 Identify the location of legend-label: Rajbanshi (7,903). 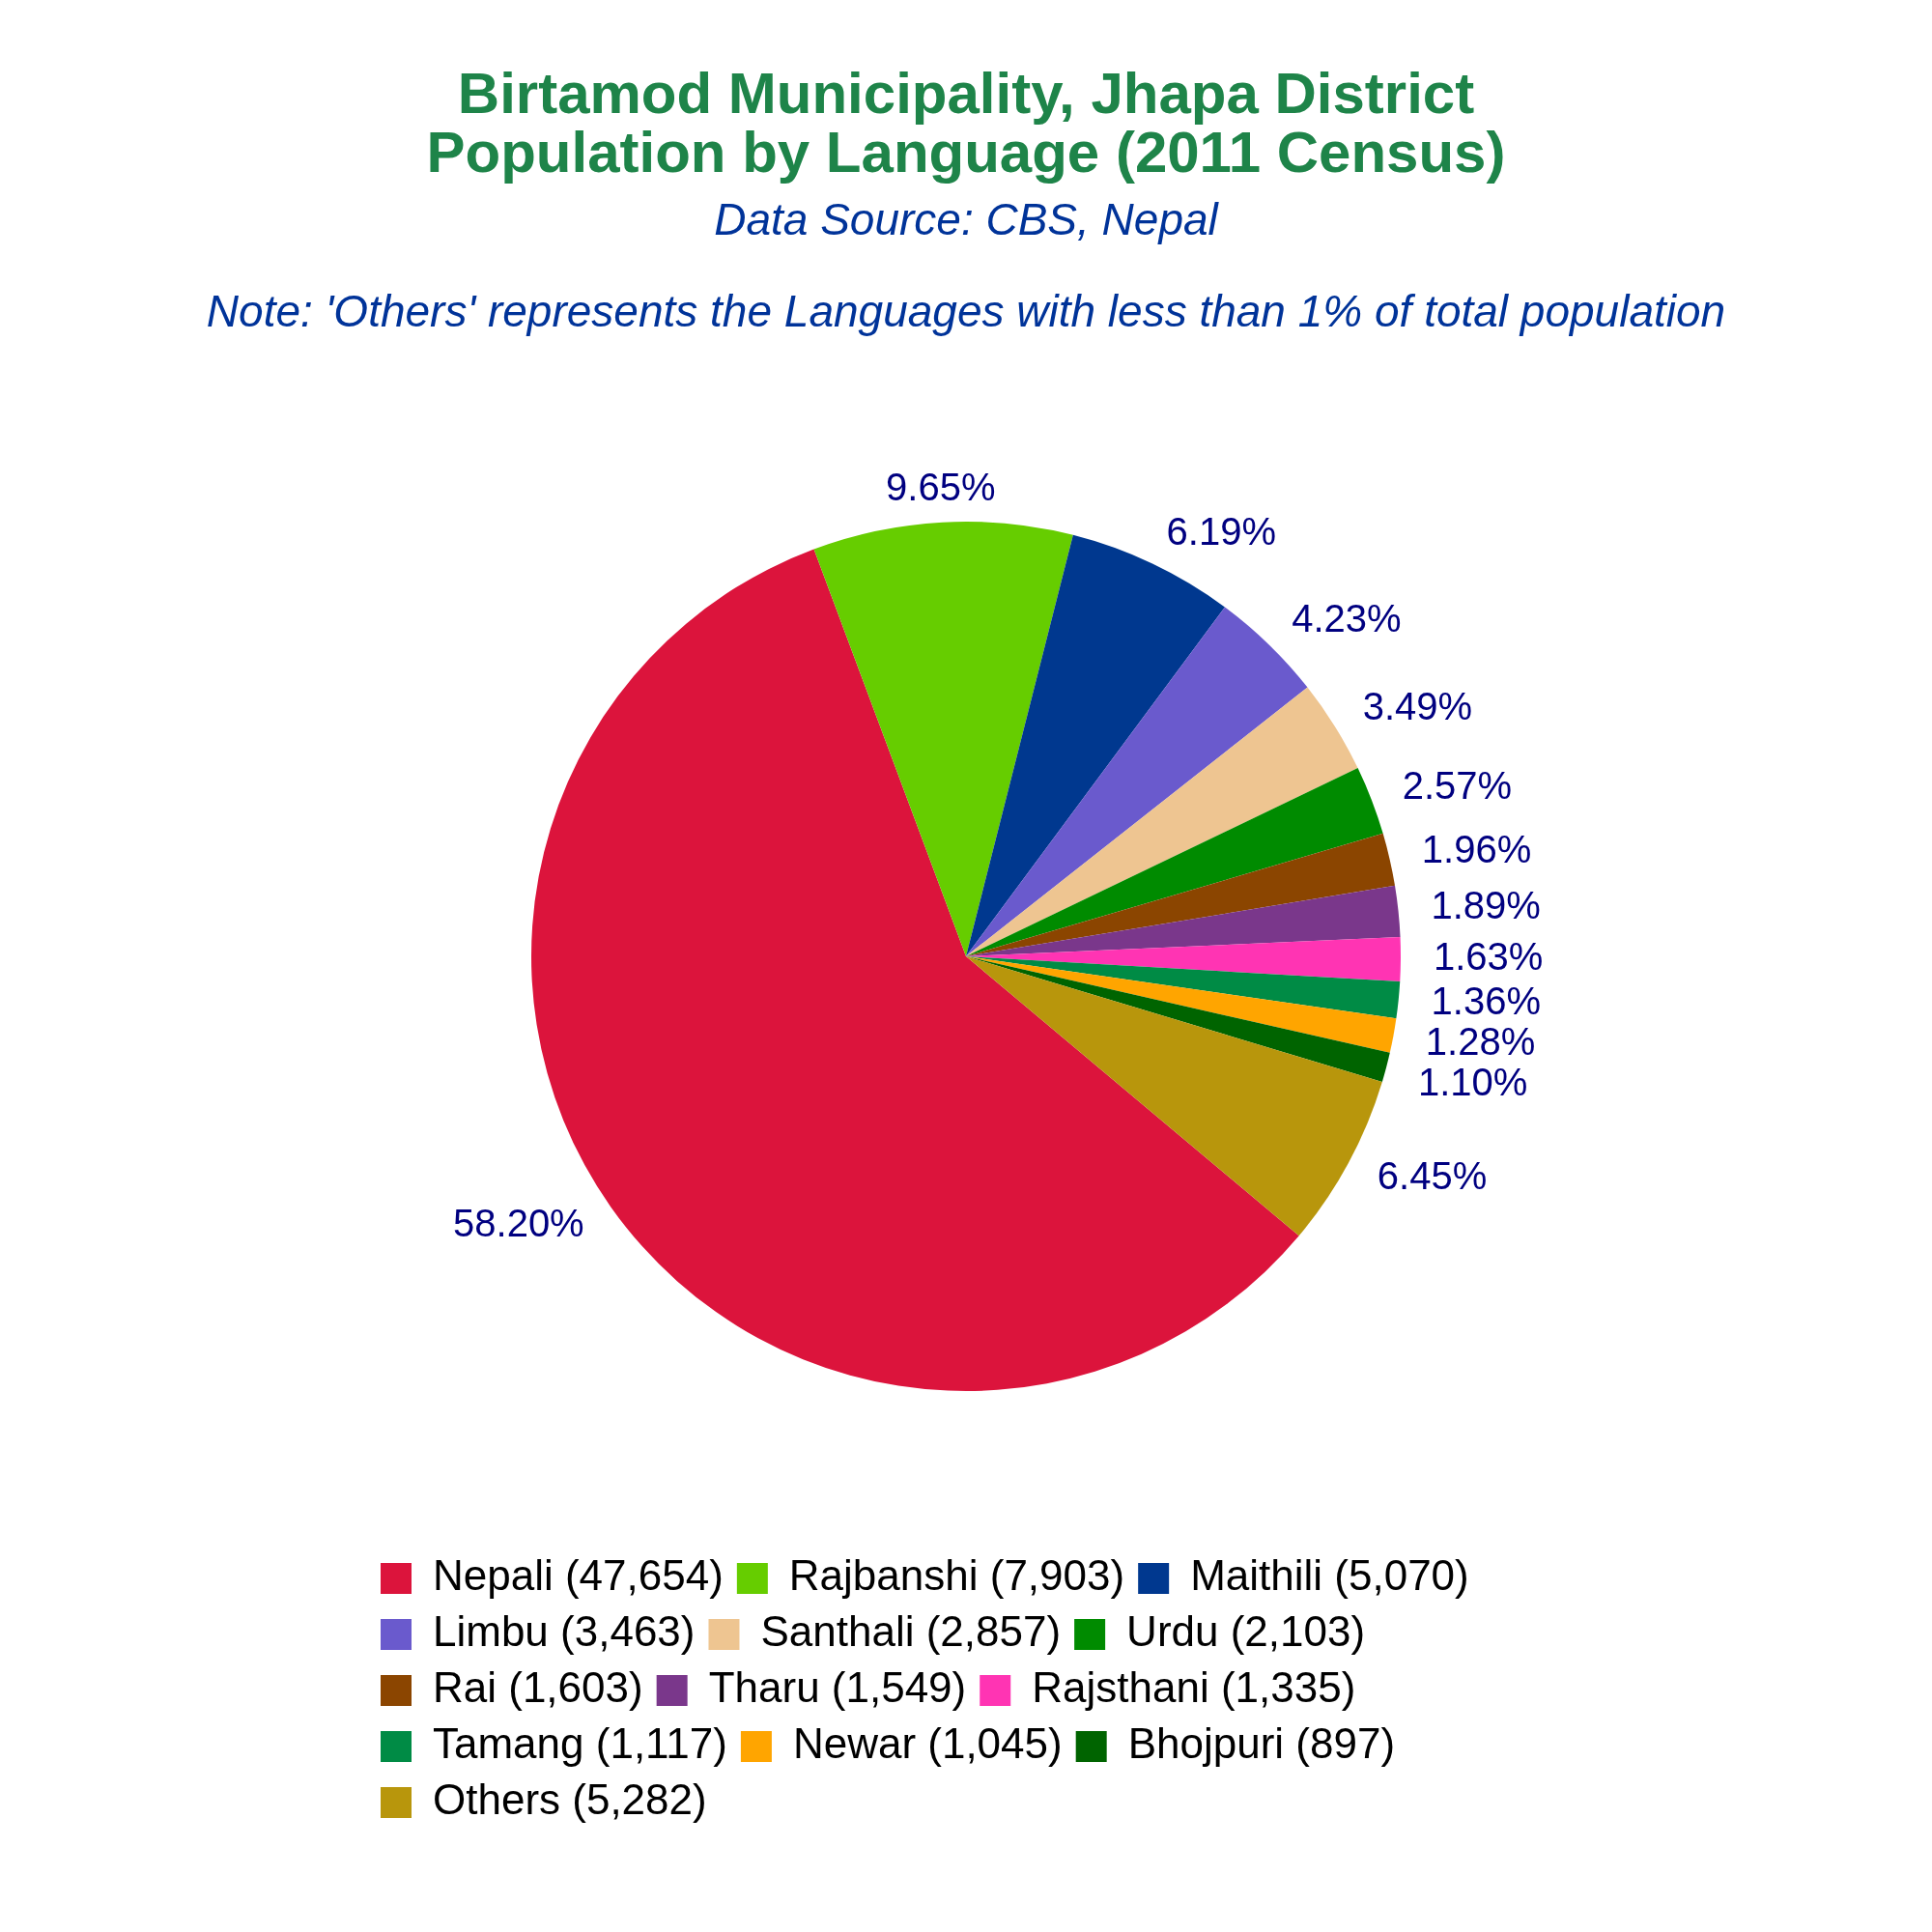
(956, 1575).